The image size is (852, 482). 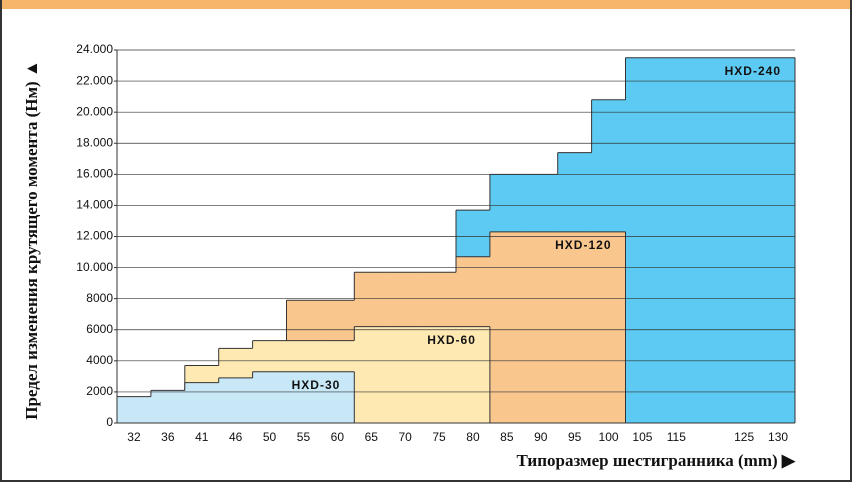 I want to click on x-tick-label: 65, so click(x=372, y=437).